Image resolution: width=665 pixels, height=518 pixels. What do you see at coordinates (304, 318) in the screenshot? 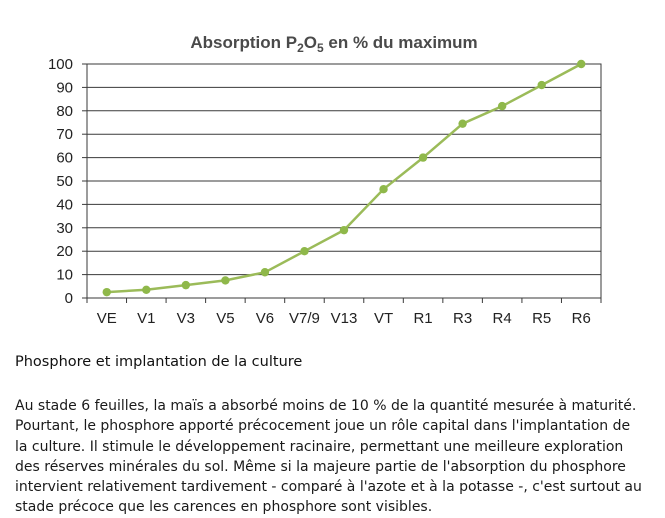
I see `x-tick-label: V7/9` at bounding box center [304, 318].